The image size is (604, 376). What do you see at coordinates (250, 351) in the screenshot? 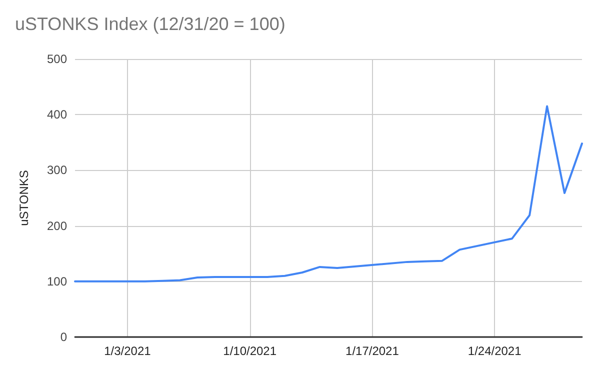
I see `x-tick-label: 1/10/2021` at bounding box center [250, 351].